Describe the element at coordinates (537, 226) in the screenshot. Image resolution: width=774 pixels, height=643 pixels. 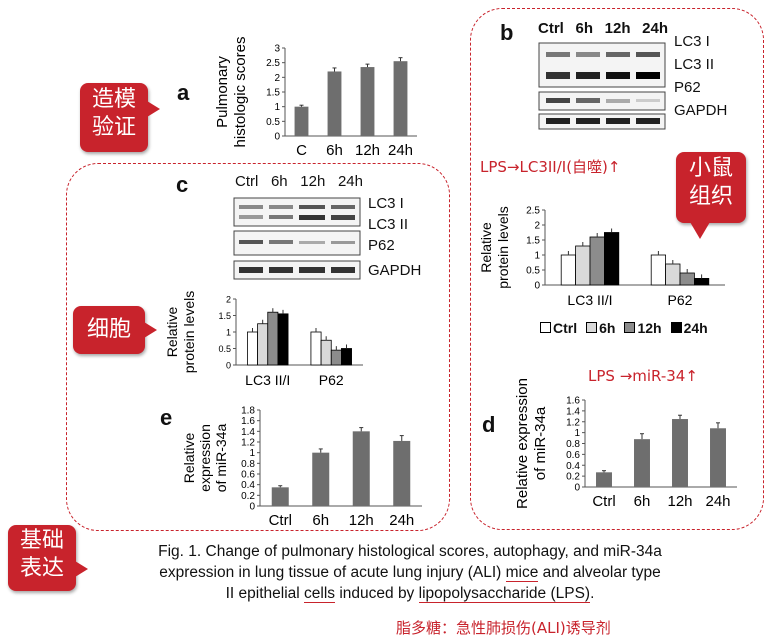
I see `chart-b-ytick-label: 2` at that location.